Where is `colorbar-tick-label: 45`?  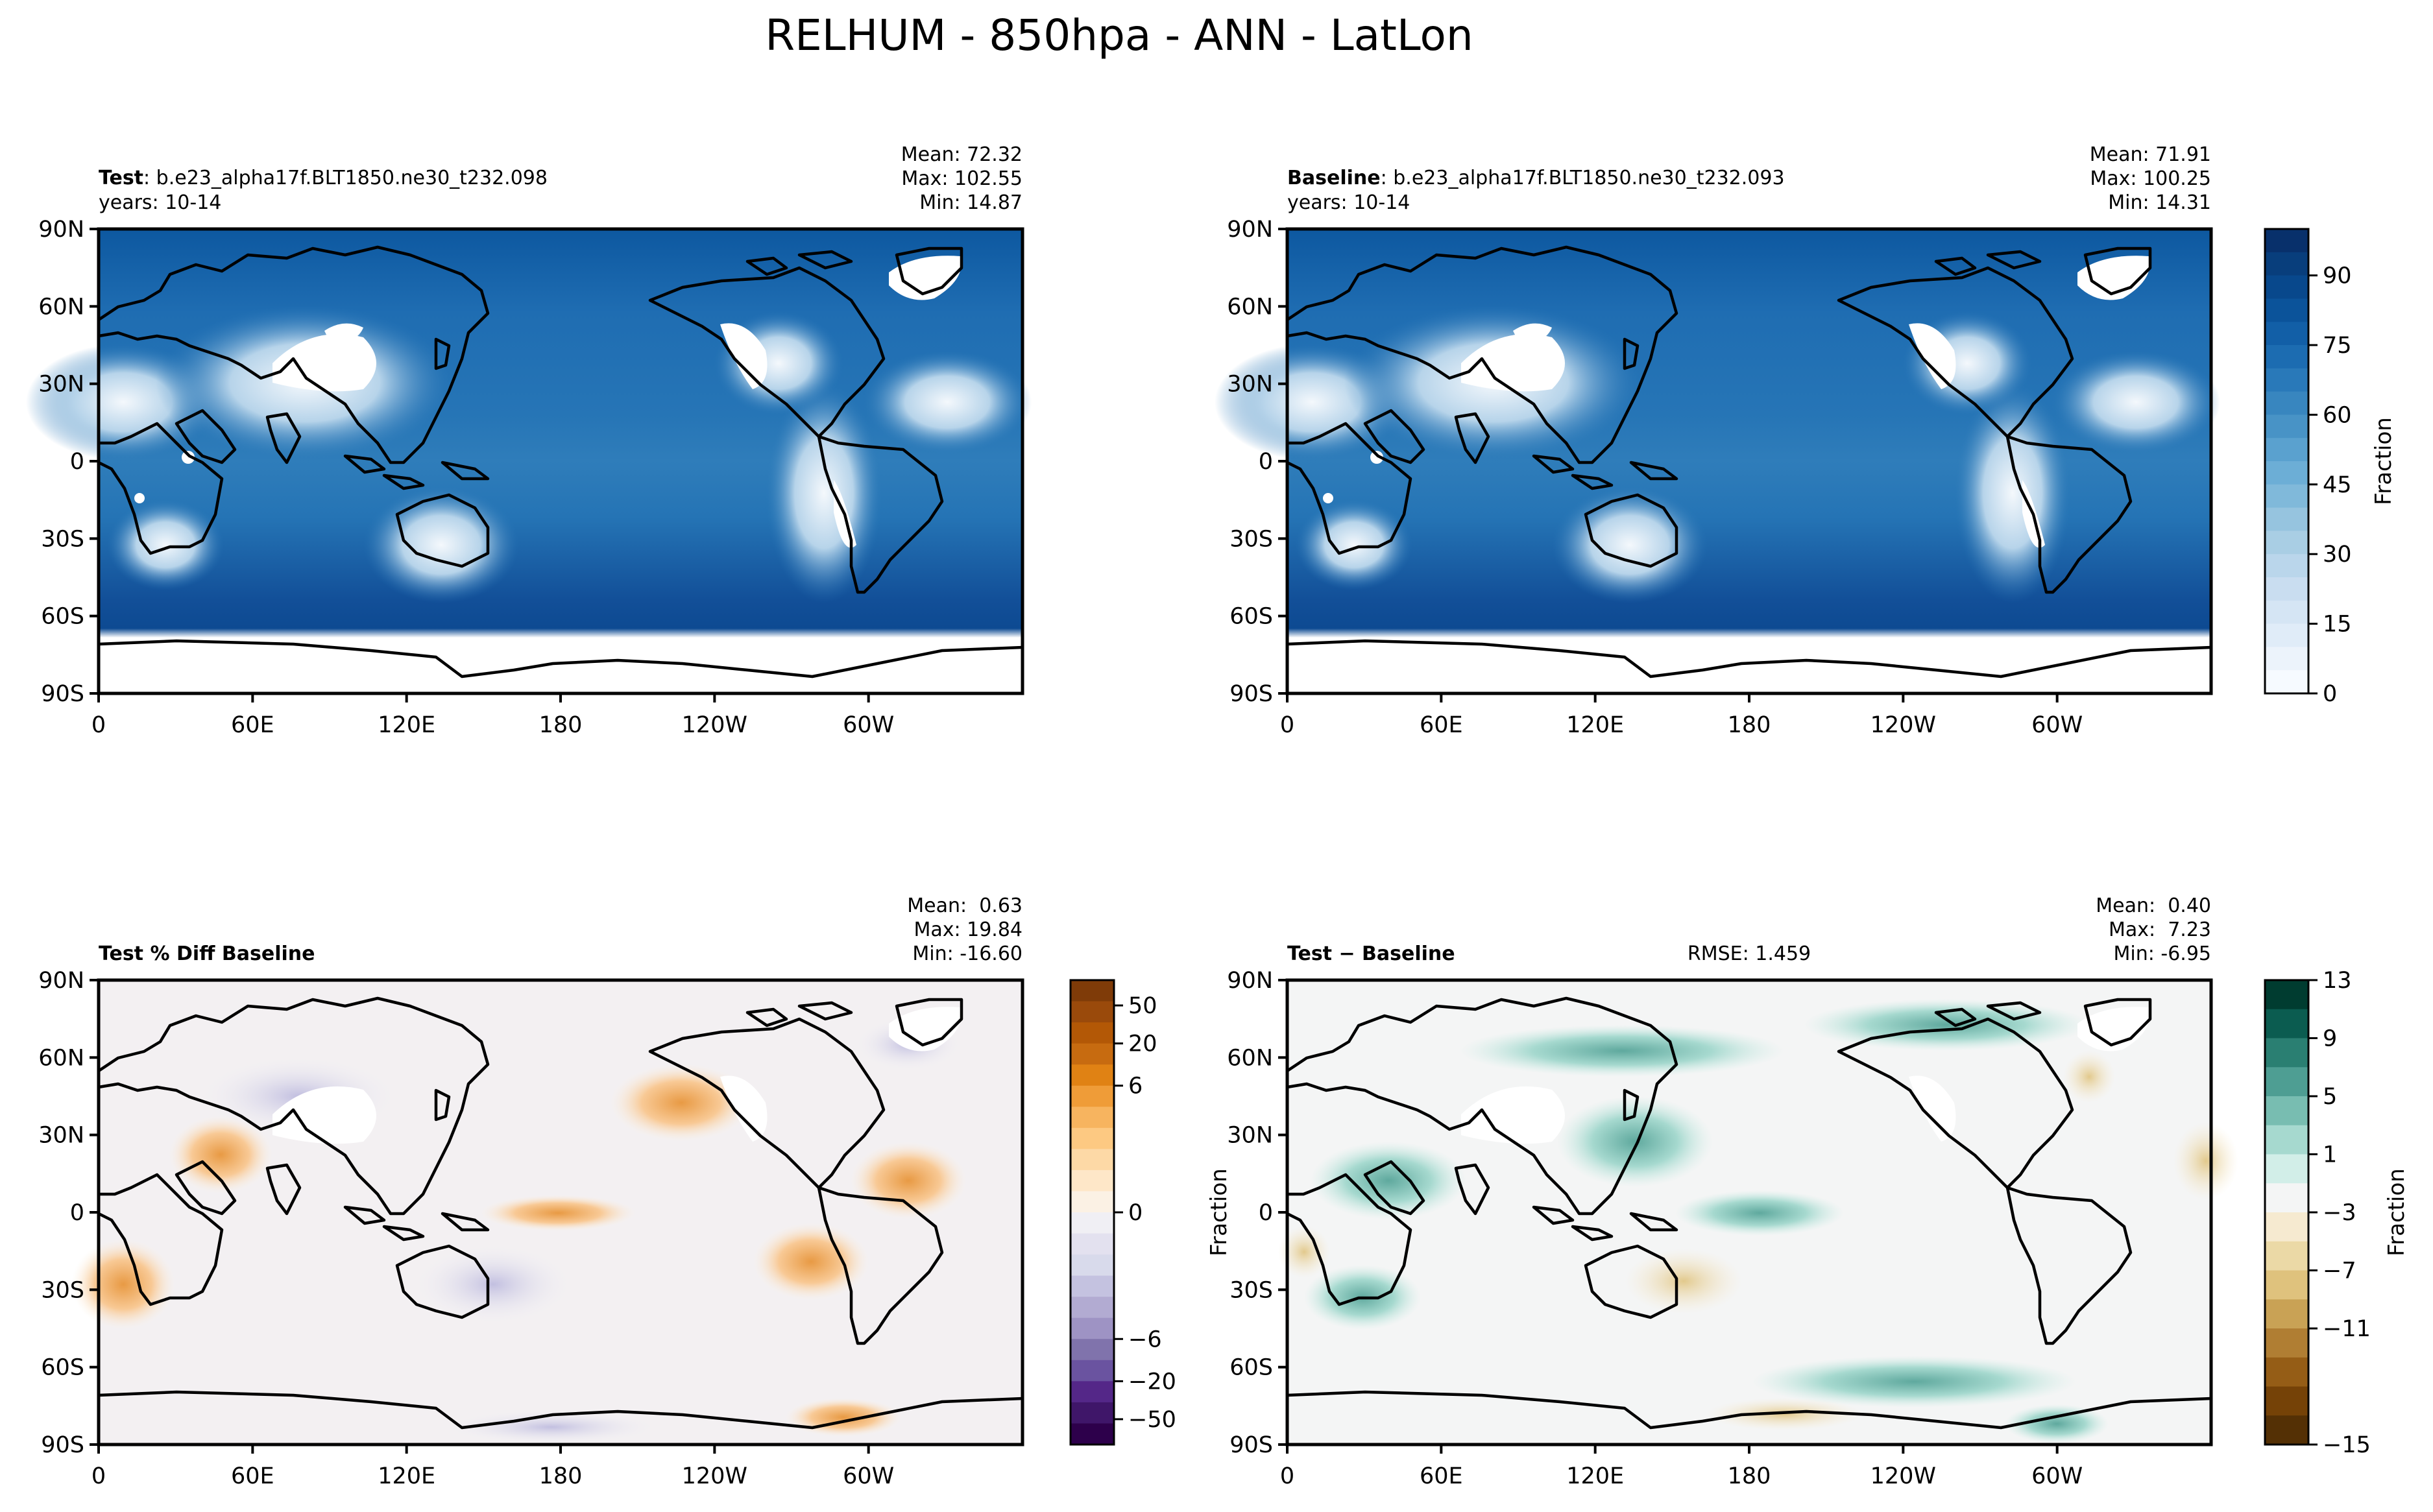 colorbar-tick-label: 45 is located at coordinates (2338, 485).